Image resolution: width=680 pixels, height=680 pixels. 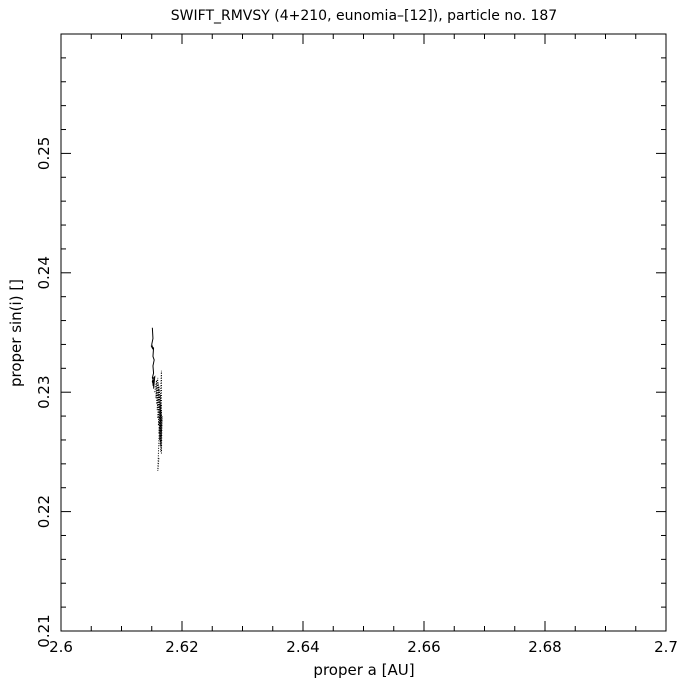 What do you see at coordinates (302, 647) in the screenshot?
I see `x-tick-label: 2.64` at bounding box center [302, 647].